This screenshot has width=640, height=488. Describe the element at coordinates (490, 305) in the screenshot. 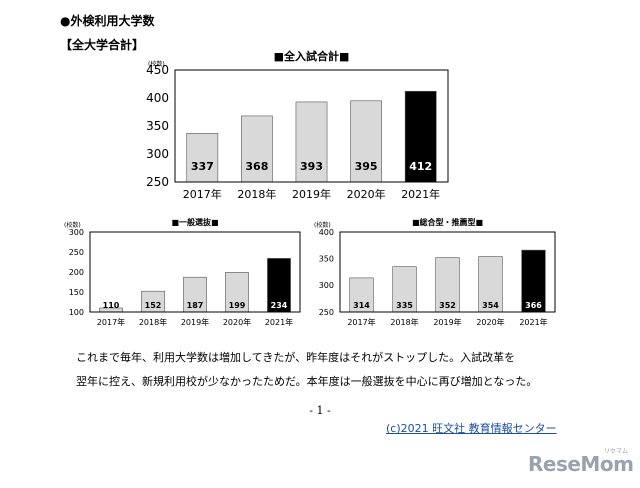

I see `data-label: 354` at that location.